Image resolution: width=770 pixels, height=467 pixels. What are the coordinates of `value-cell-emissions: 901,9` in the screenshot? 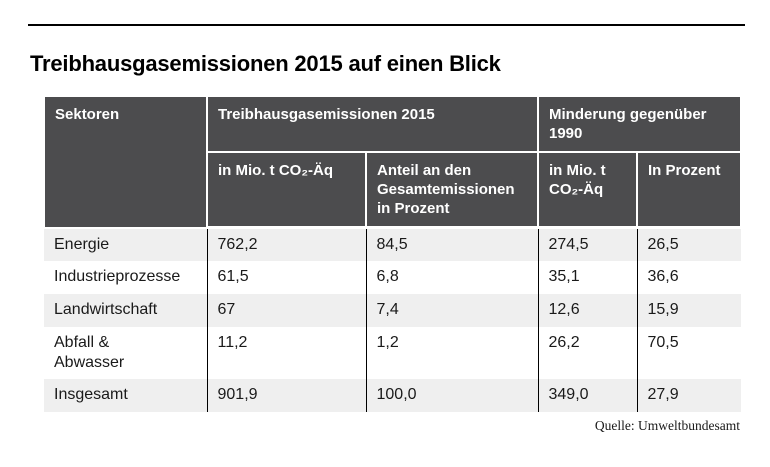 It's located at (286, 395).